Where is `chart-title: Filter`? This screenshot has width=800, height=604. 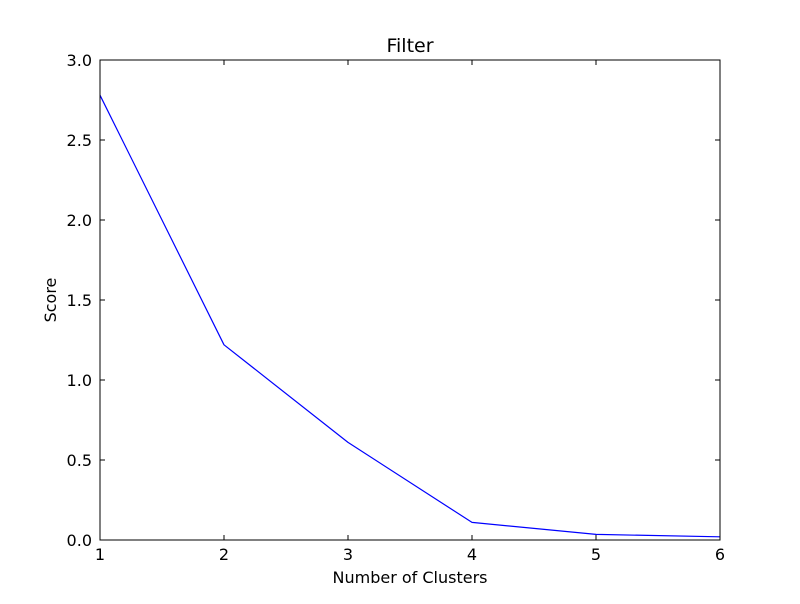 chart-title: Filter is located at coordinates (409, 46).